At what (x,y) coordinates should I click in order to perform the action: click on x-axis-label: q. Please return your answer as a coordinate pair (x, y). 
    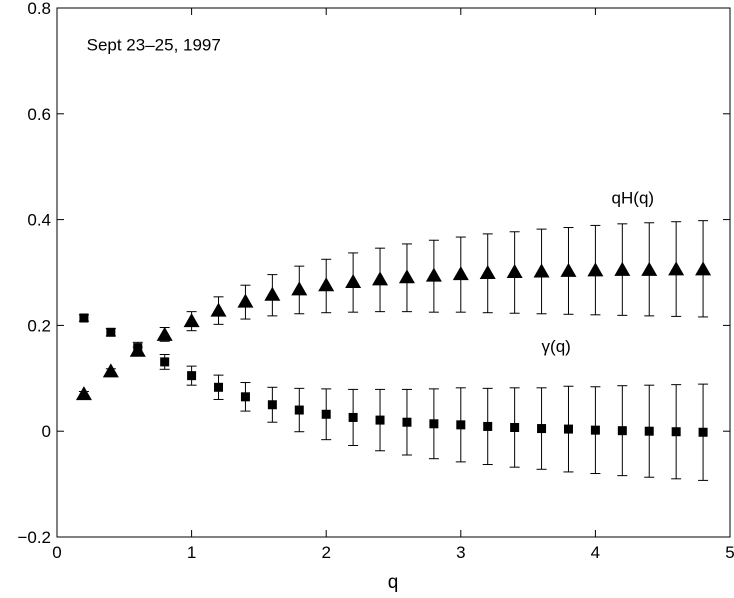
    Looking at the image, I should click on (393, 582).